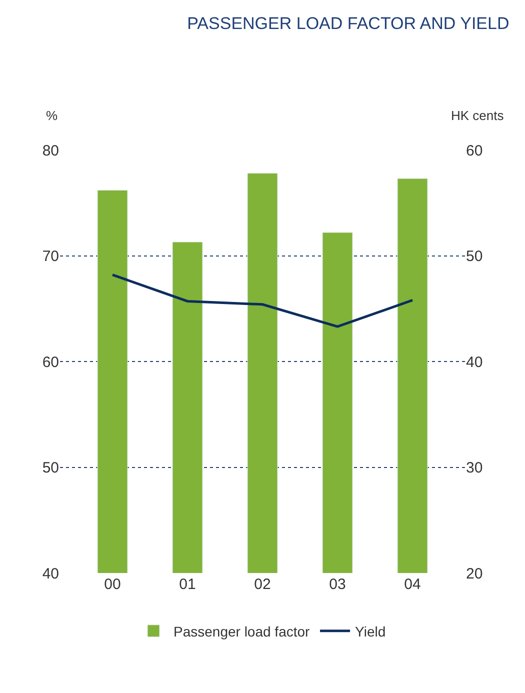 The height and width of the screenshot is (693, 525). What do you see at coordinates (50, 256) in the screenshot?
I see `y-tick-label: 70` at bounding box center [50, 256].